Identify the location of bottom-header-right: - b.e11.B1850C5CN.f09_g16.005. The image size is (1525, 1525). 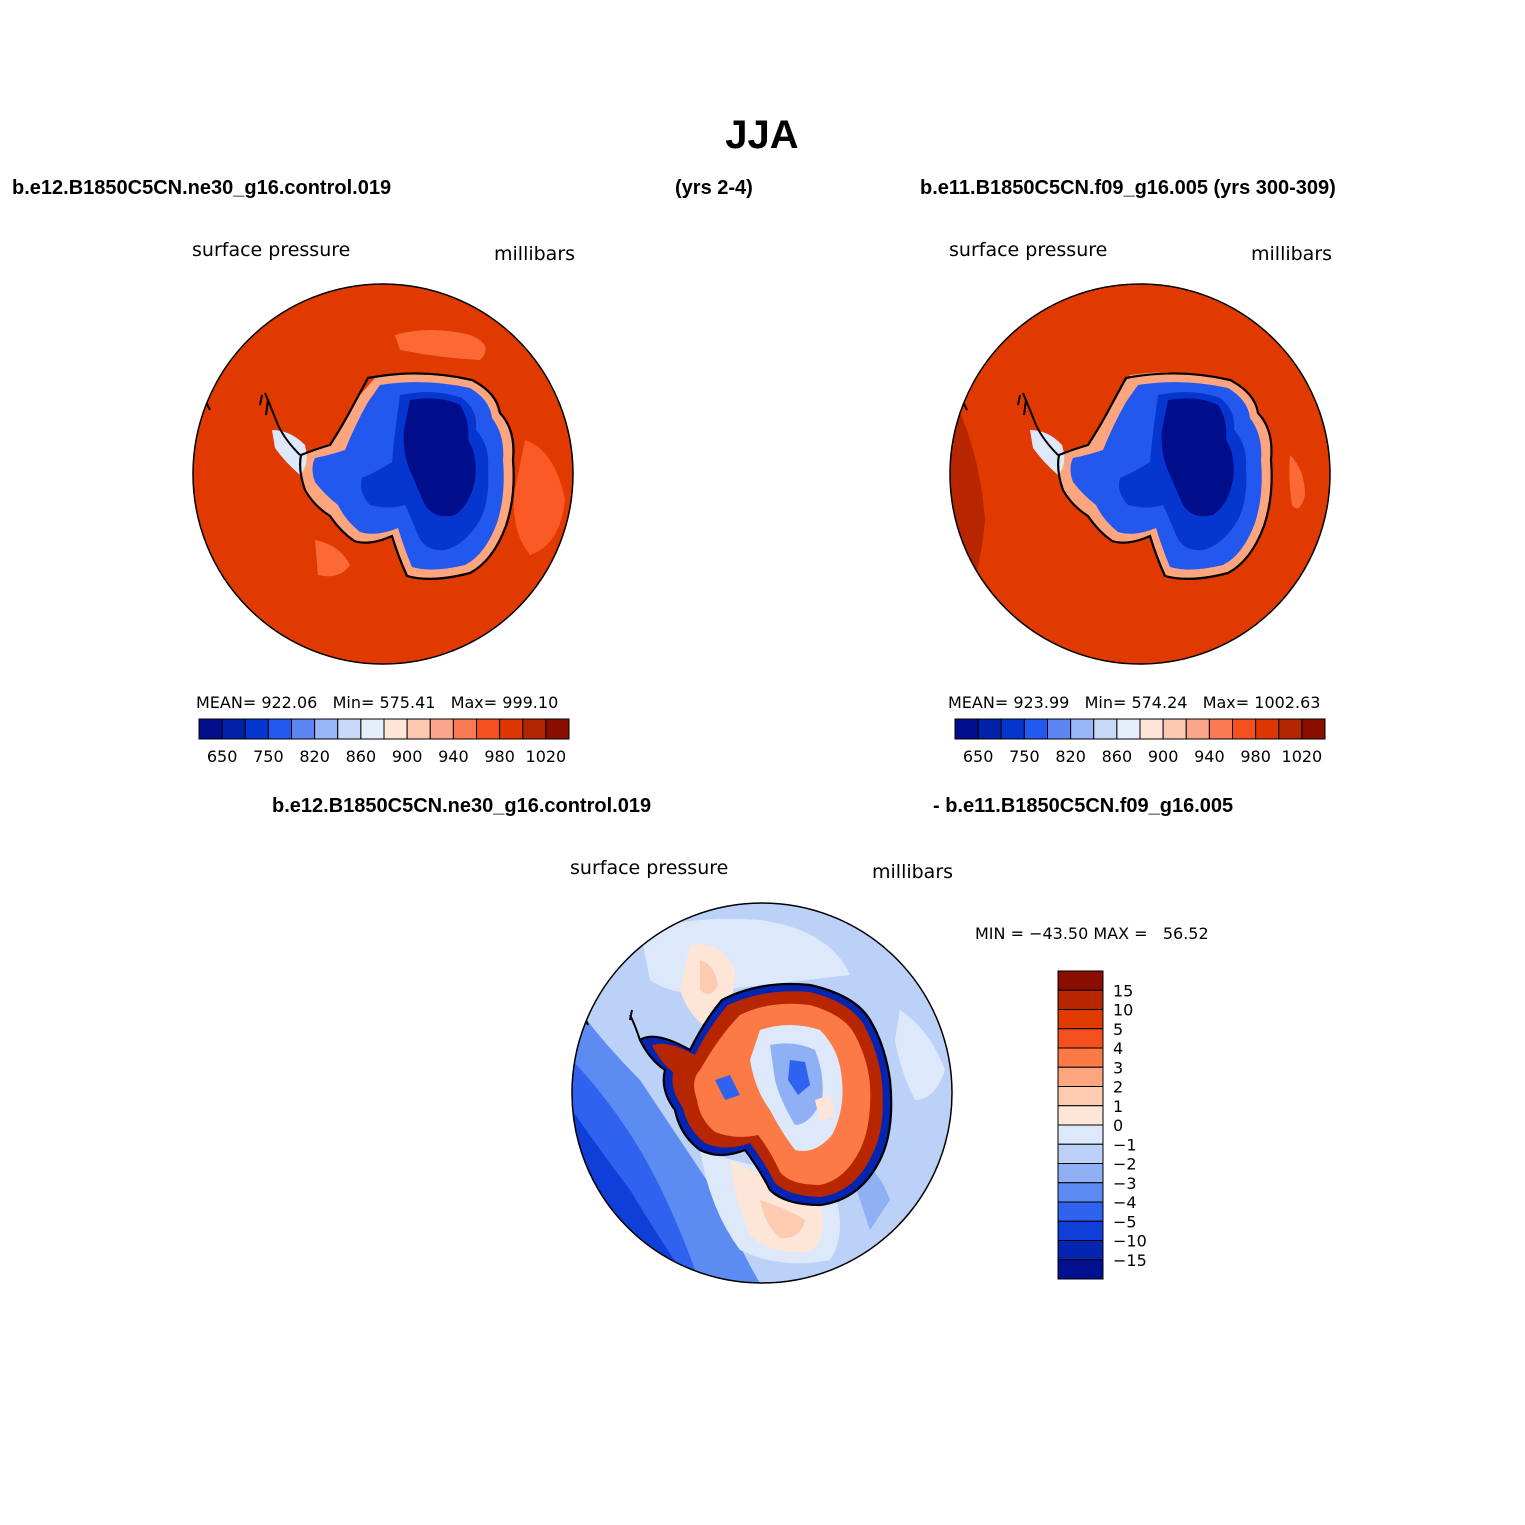
(1083, 806).